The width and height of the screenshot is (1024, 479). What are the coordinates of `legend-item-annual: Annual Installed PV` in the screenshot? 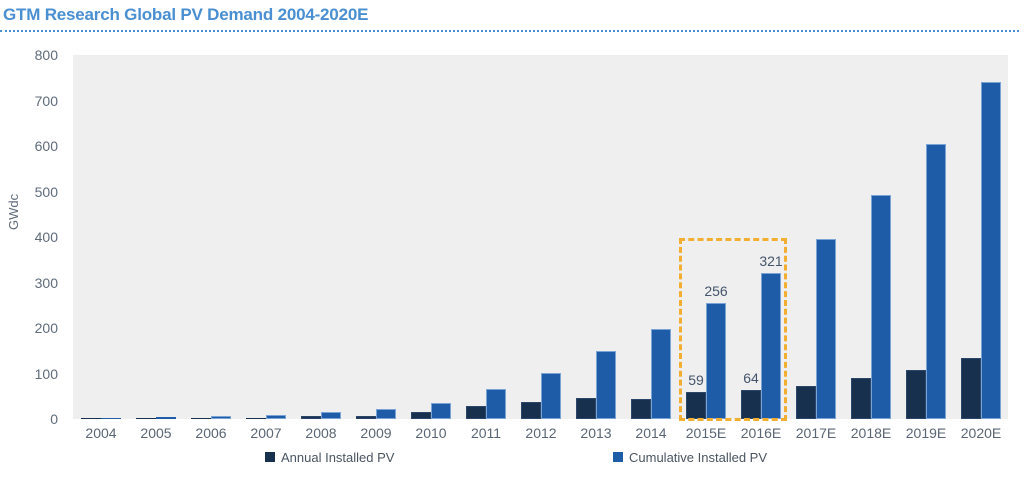 It's located at (330, 457).